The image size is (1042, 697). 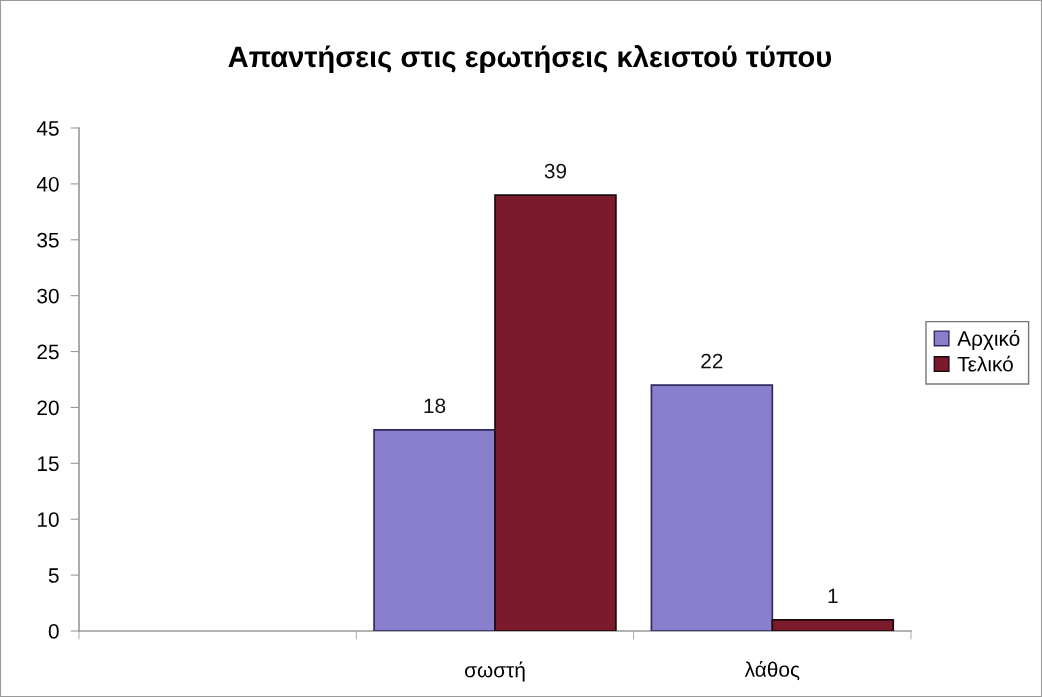 I want to click on data-label: 1, so click(x=833, y=595).